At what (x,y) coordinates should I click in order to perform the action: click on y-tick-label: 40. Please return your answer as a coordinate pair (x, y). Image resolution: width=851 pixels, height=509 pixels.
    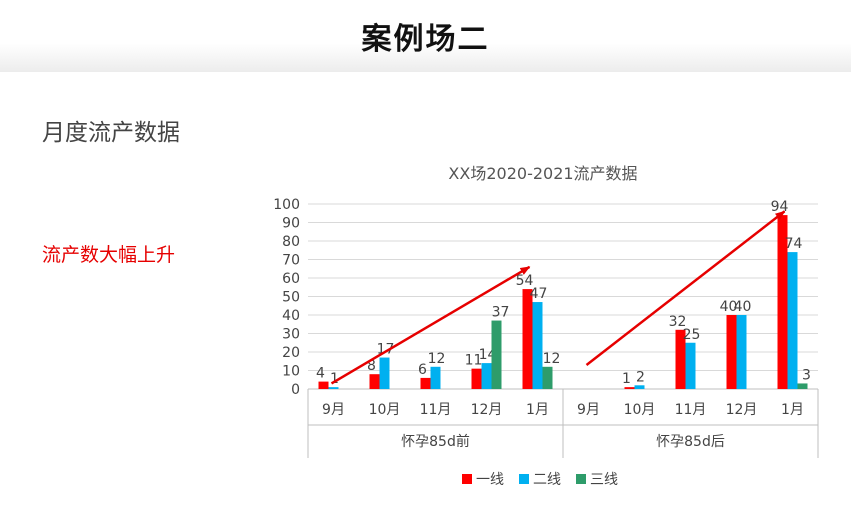
    Looking at the image, I should click on (291, 316).